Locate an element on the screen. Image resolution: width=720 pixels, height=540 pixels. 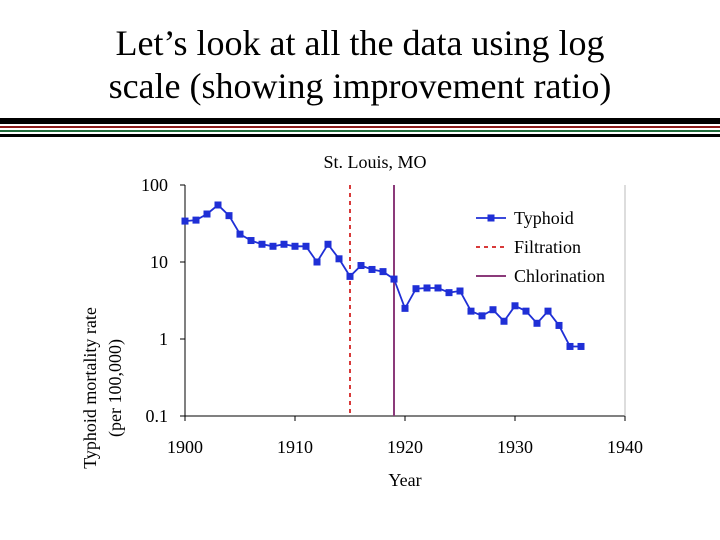
slide-title-line-2: scale (showing improvement ratio) is located at coordinates (360, 86).